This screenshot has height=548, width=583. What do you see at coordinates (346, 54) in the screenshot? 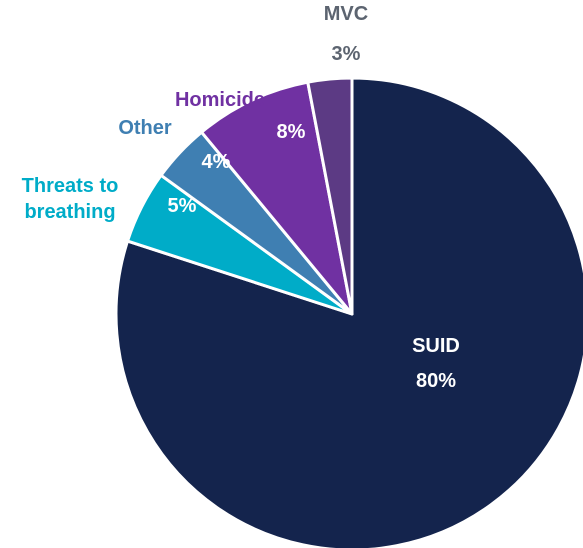
I see `slice-percent-mvc: 3%` at bounding box center [346, 54].